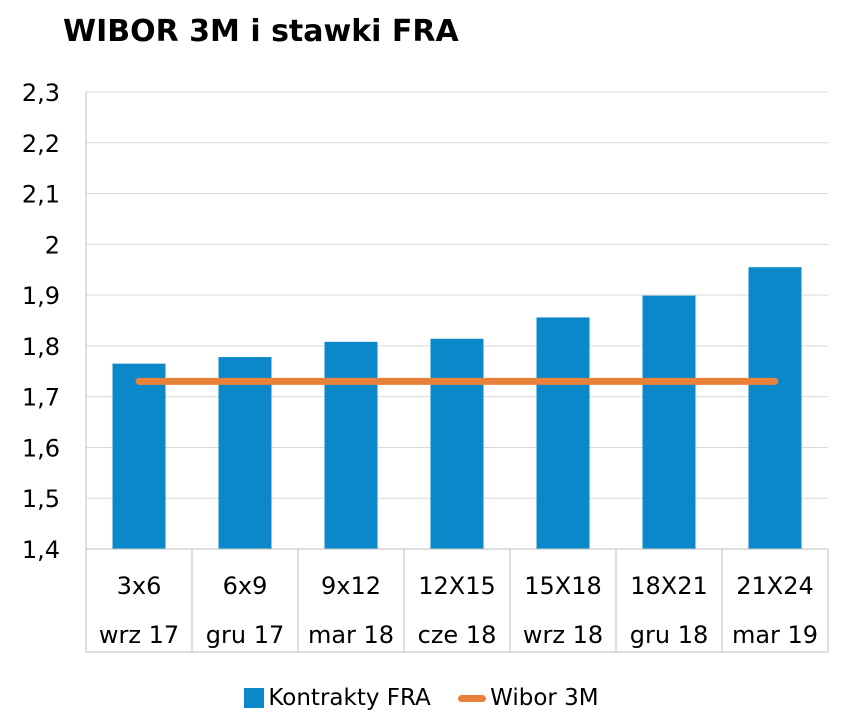 The height and width of the screenshot is (728, 843). I want to click on y-tick-label: 1,5, so click(41, 499).